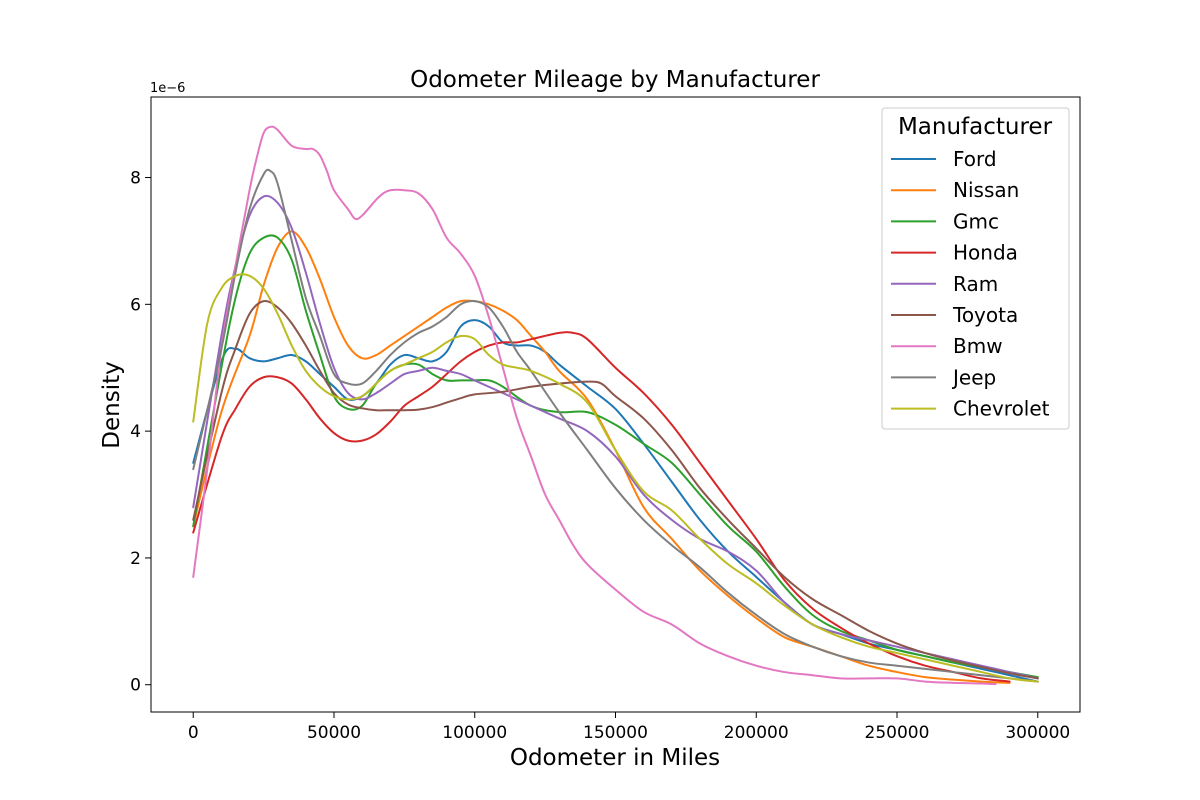 The width and height of the screenshot is (1200, 800). I want to click on y-axis-ticks: 0 2 4 6 8, so click(140, 432).